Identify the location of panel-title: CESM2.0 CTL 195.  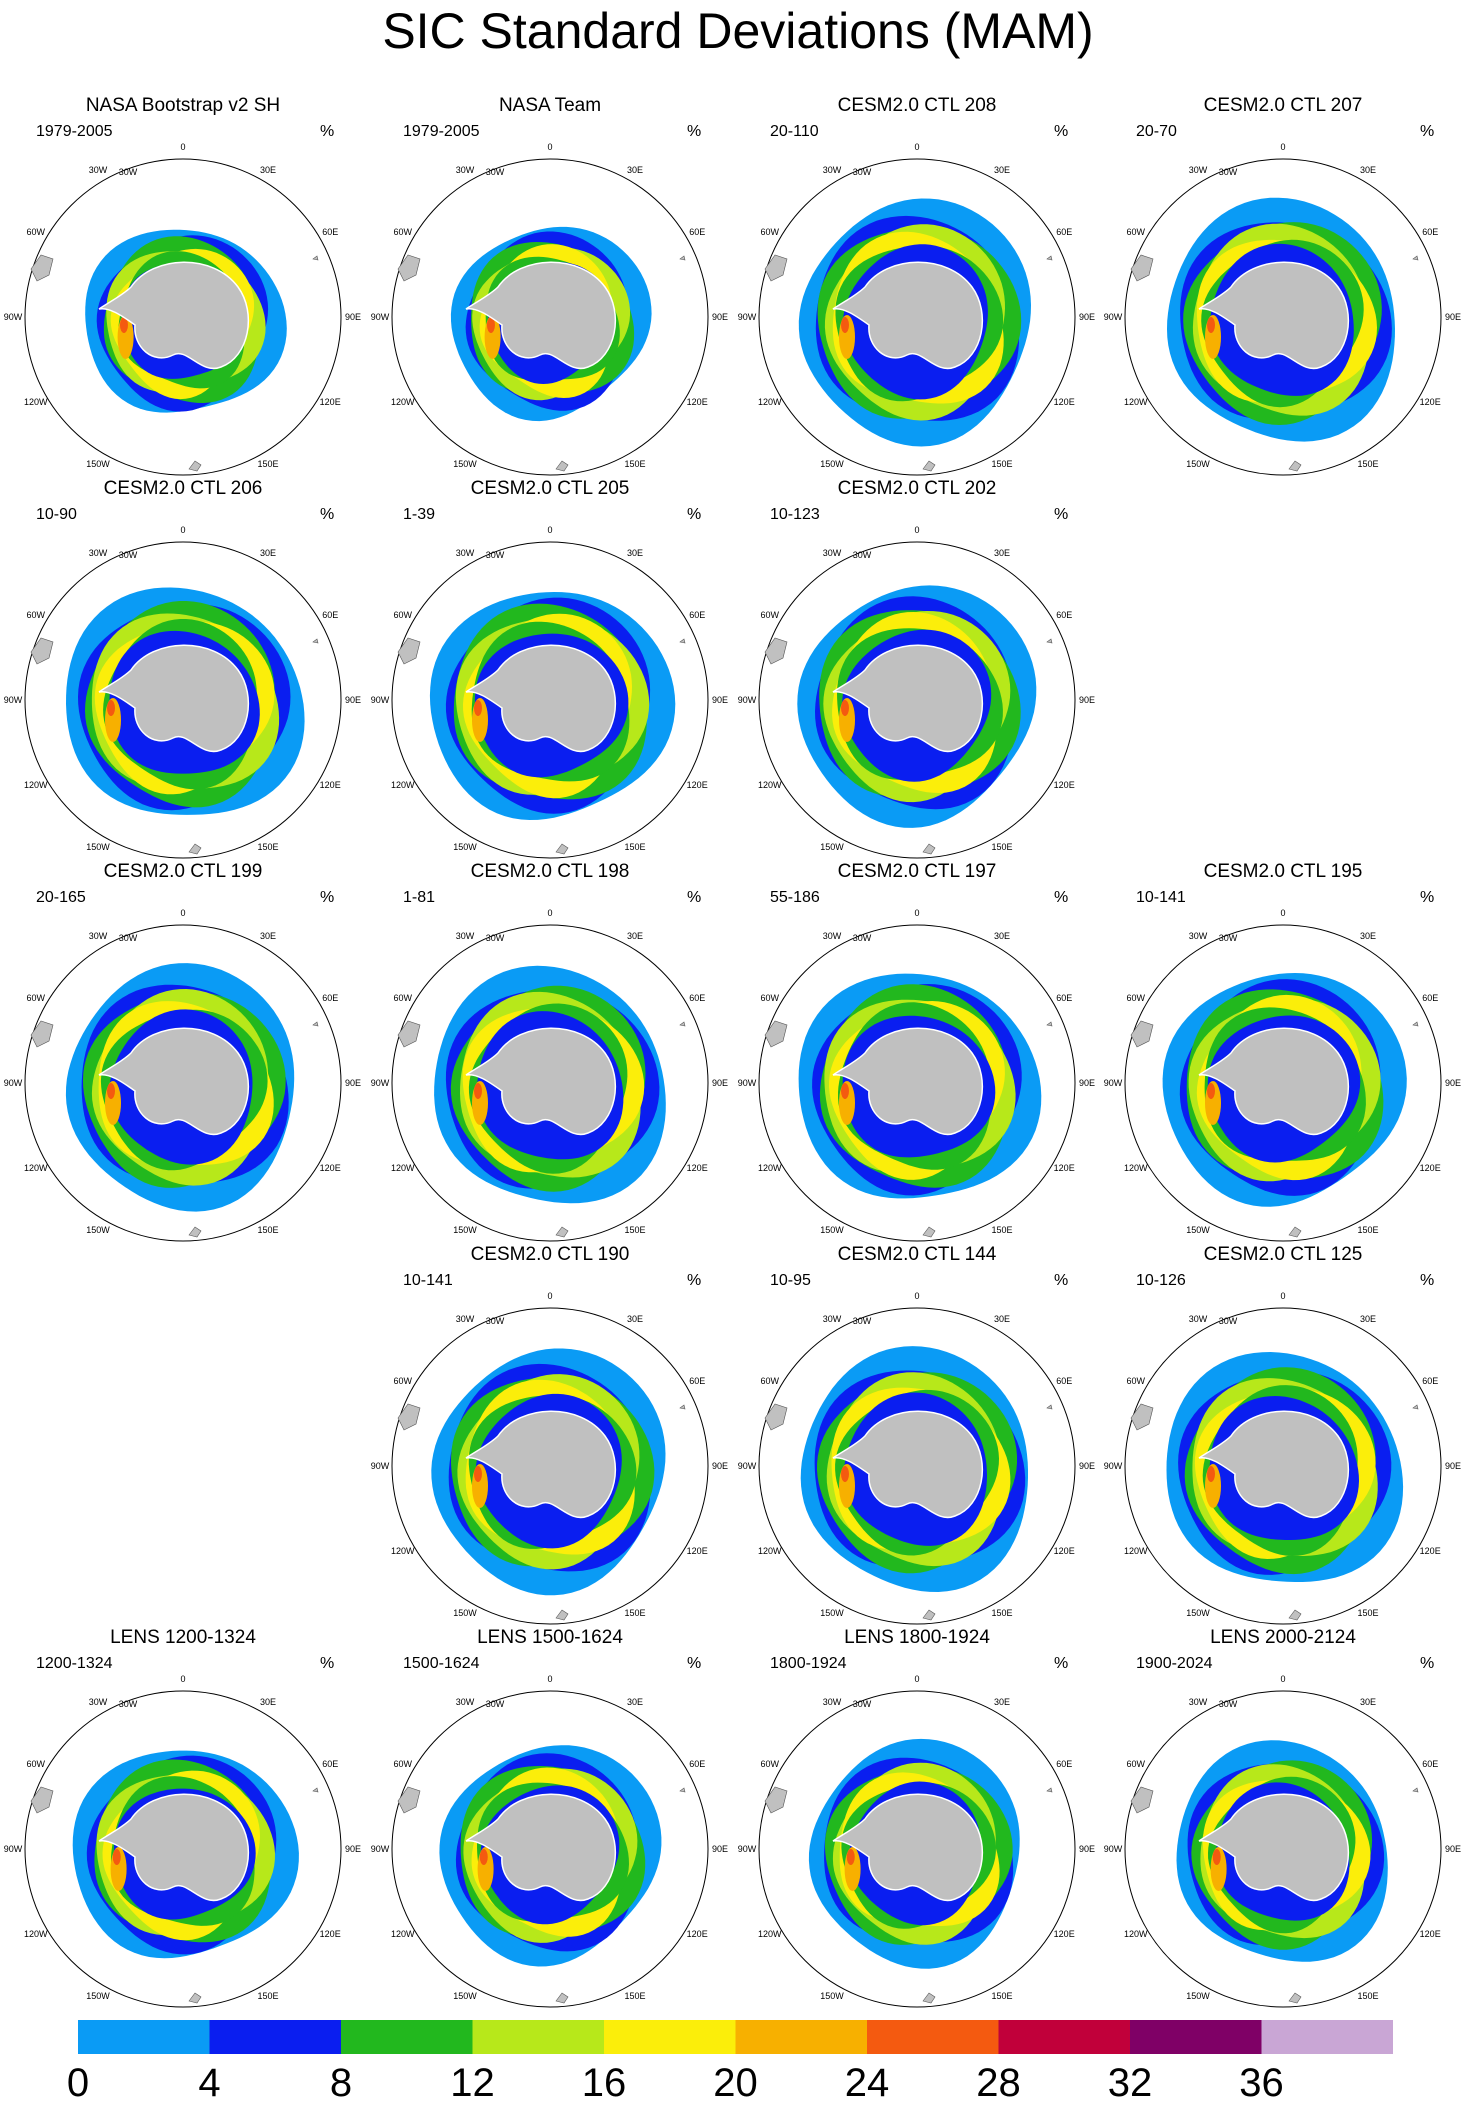
(1283, 871).